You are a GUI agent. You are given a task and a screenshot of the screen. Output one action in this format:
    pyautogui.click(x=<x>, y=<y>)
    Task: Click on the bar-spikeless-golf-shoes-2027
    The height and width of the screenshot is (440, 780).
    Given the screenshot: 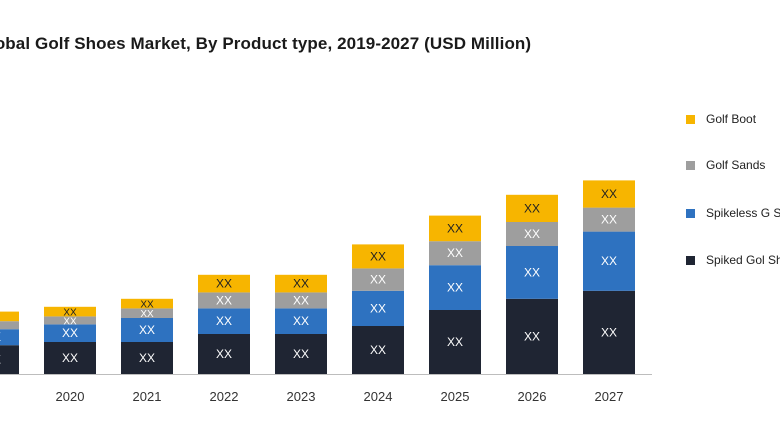 What is the action you would take?
    pyautogui.click(x=609, y=261)
    